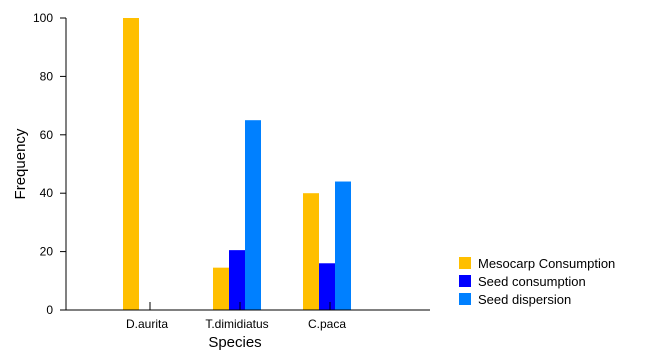 This screenshot has height=351, width=654. What do you see at coordinates (131, 164) in the screenshot?
I see `bar-mesocarp-consumption-d-aurita` at bounding box center [131, 164].